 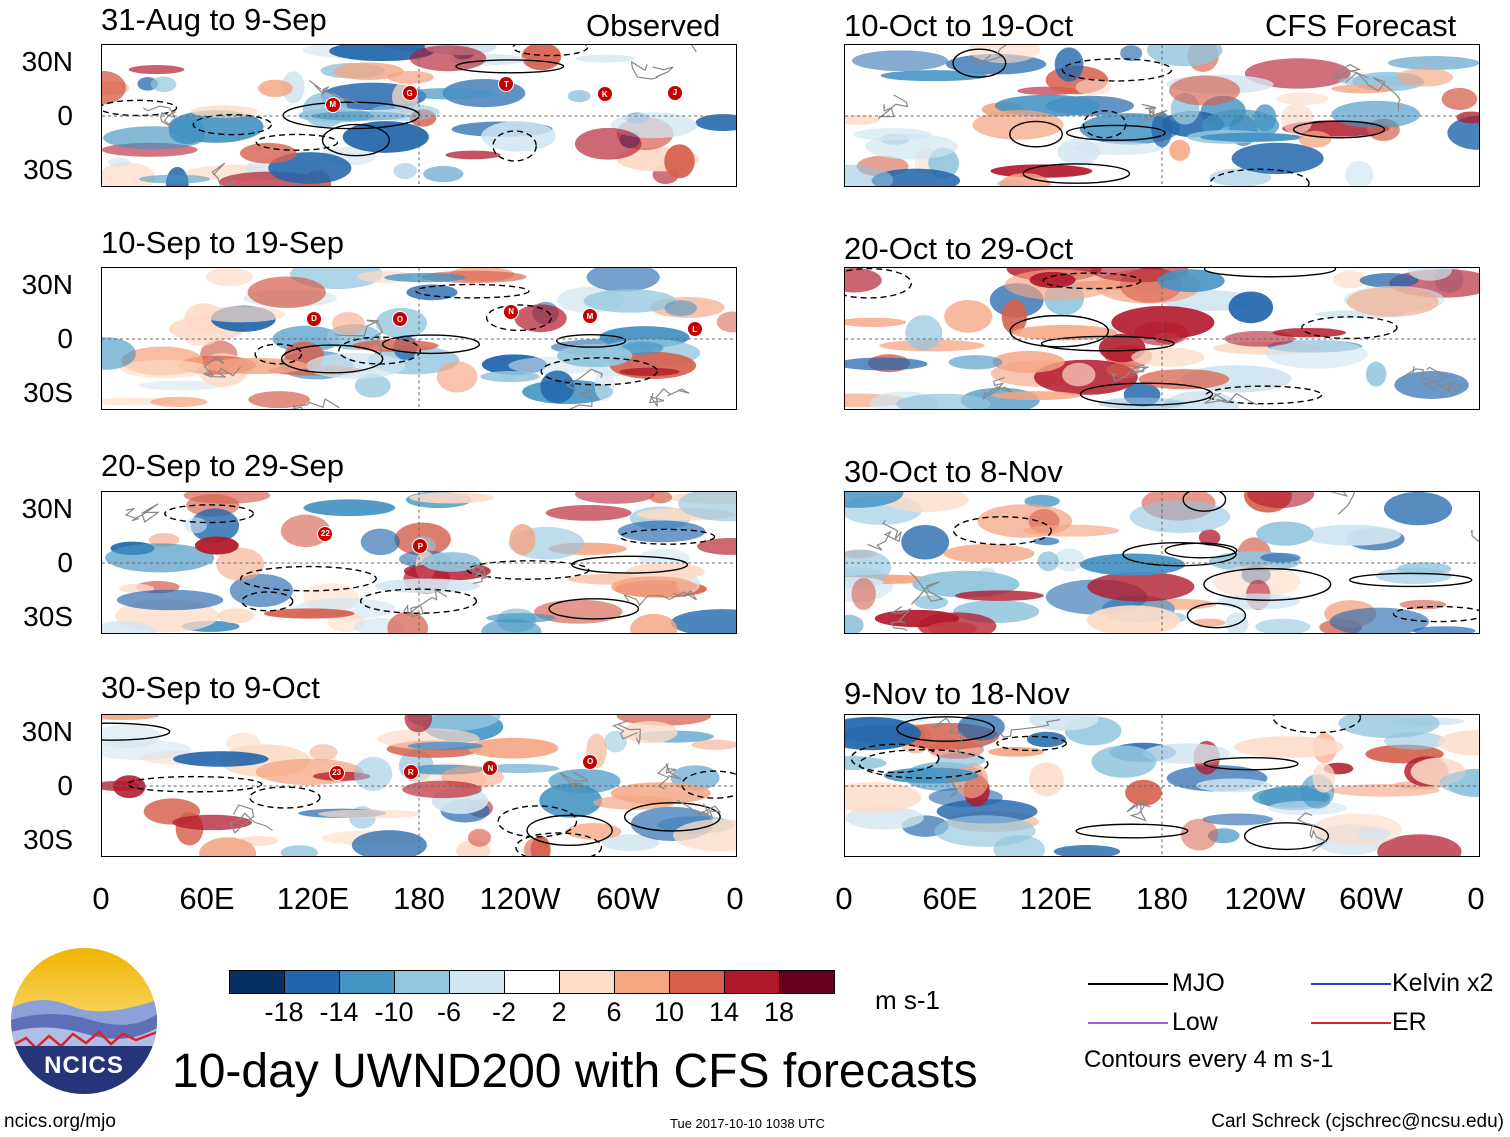 I want to click on panel-title-fc-3: 30-Oct to 8-Nov, so click(x=953, y=471).